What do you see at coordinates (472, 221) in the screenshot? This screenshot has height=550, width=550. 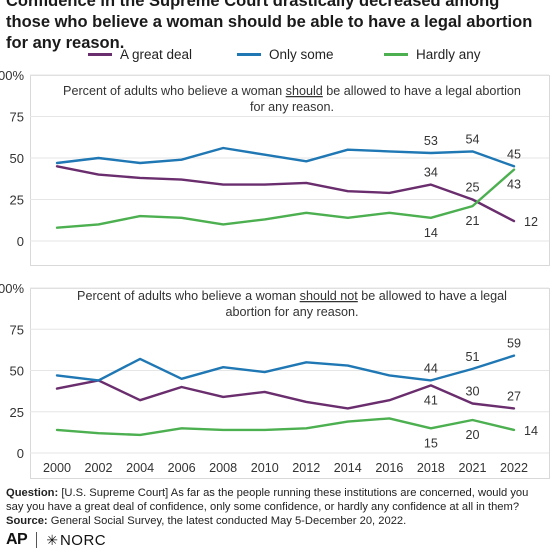 I see `panel-1-data-label-hardly-any-2021: 21` at bounding box center [472, 221].